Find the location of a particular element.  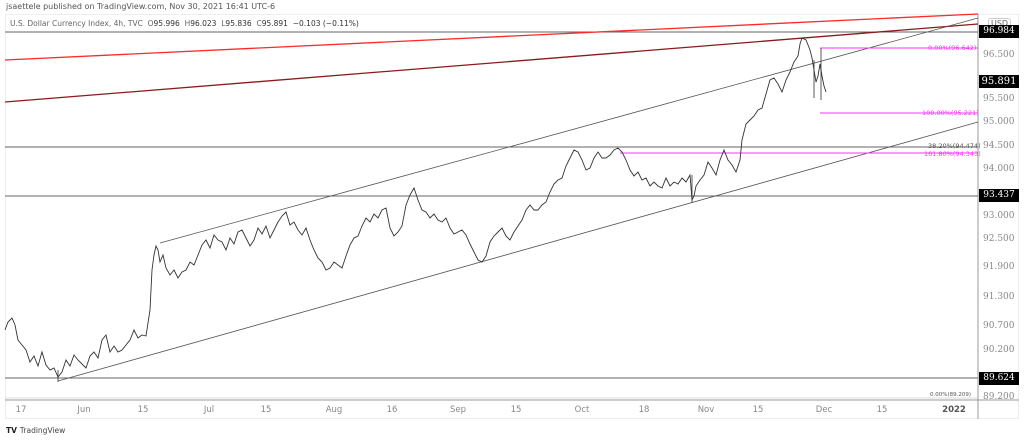

price-tick: 95.000 is located at coordinates (999, 122).